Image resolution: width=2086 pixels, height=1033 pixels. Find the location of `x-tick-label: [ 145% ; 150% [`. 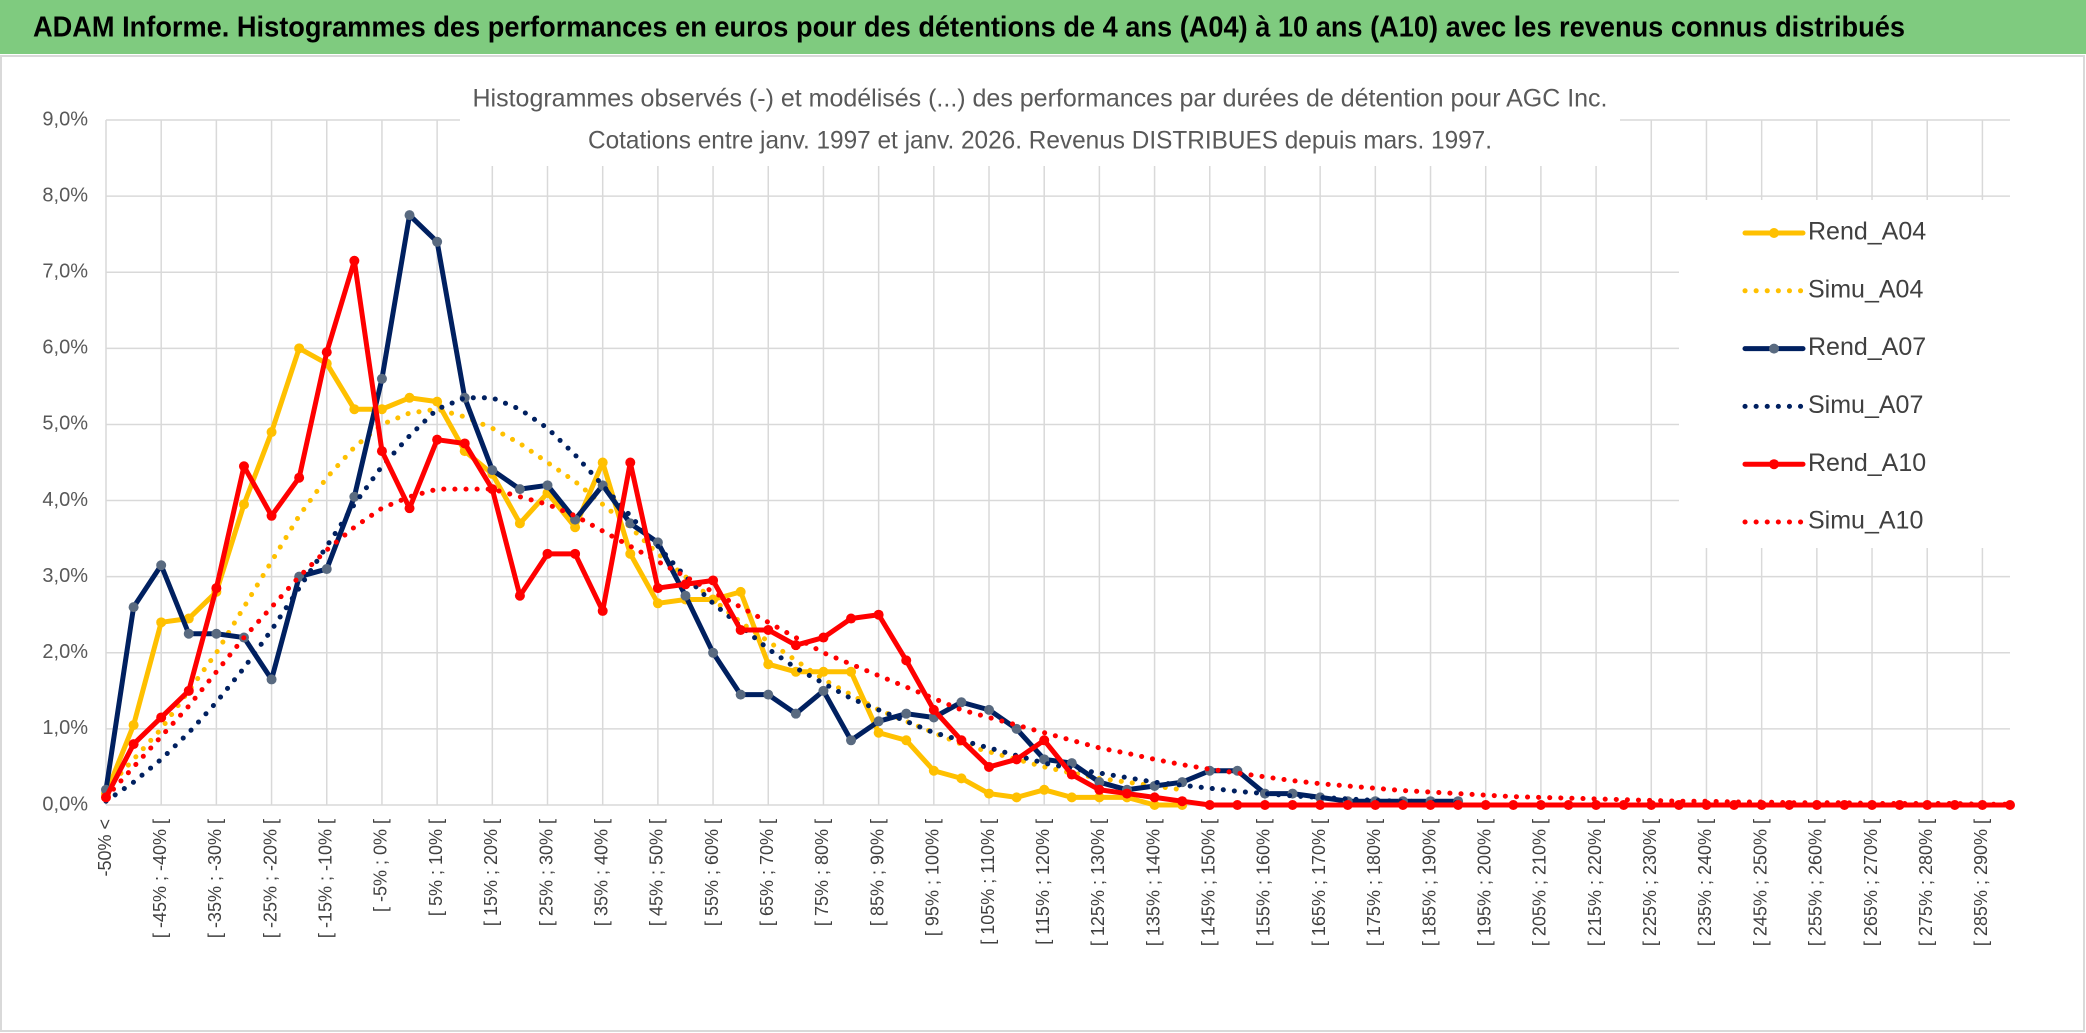

x-tick-label: [ 145% ; 150% [ is located at coordinates (1209, 882).